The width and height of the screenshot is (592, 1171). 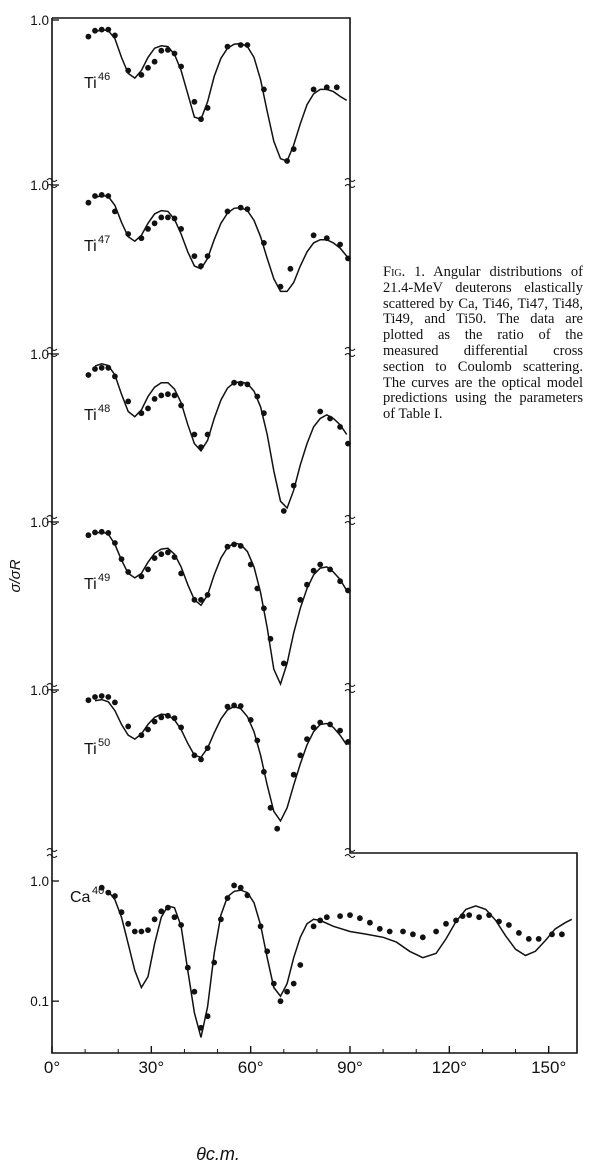 What do you see at coordinates (305, 1061) in the screenshot?
I see `x-axis-ticks: 0° 30° 60° 90° 120° 150°` at bounding box center [305, 1061].